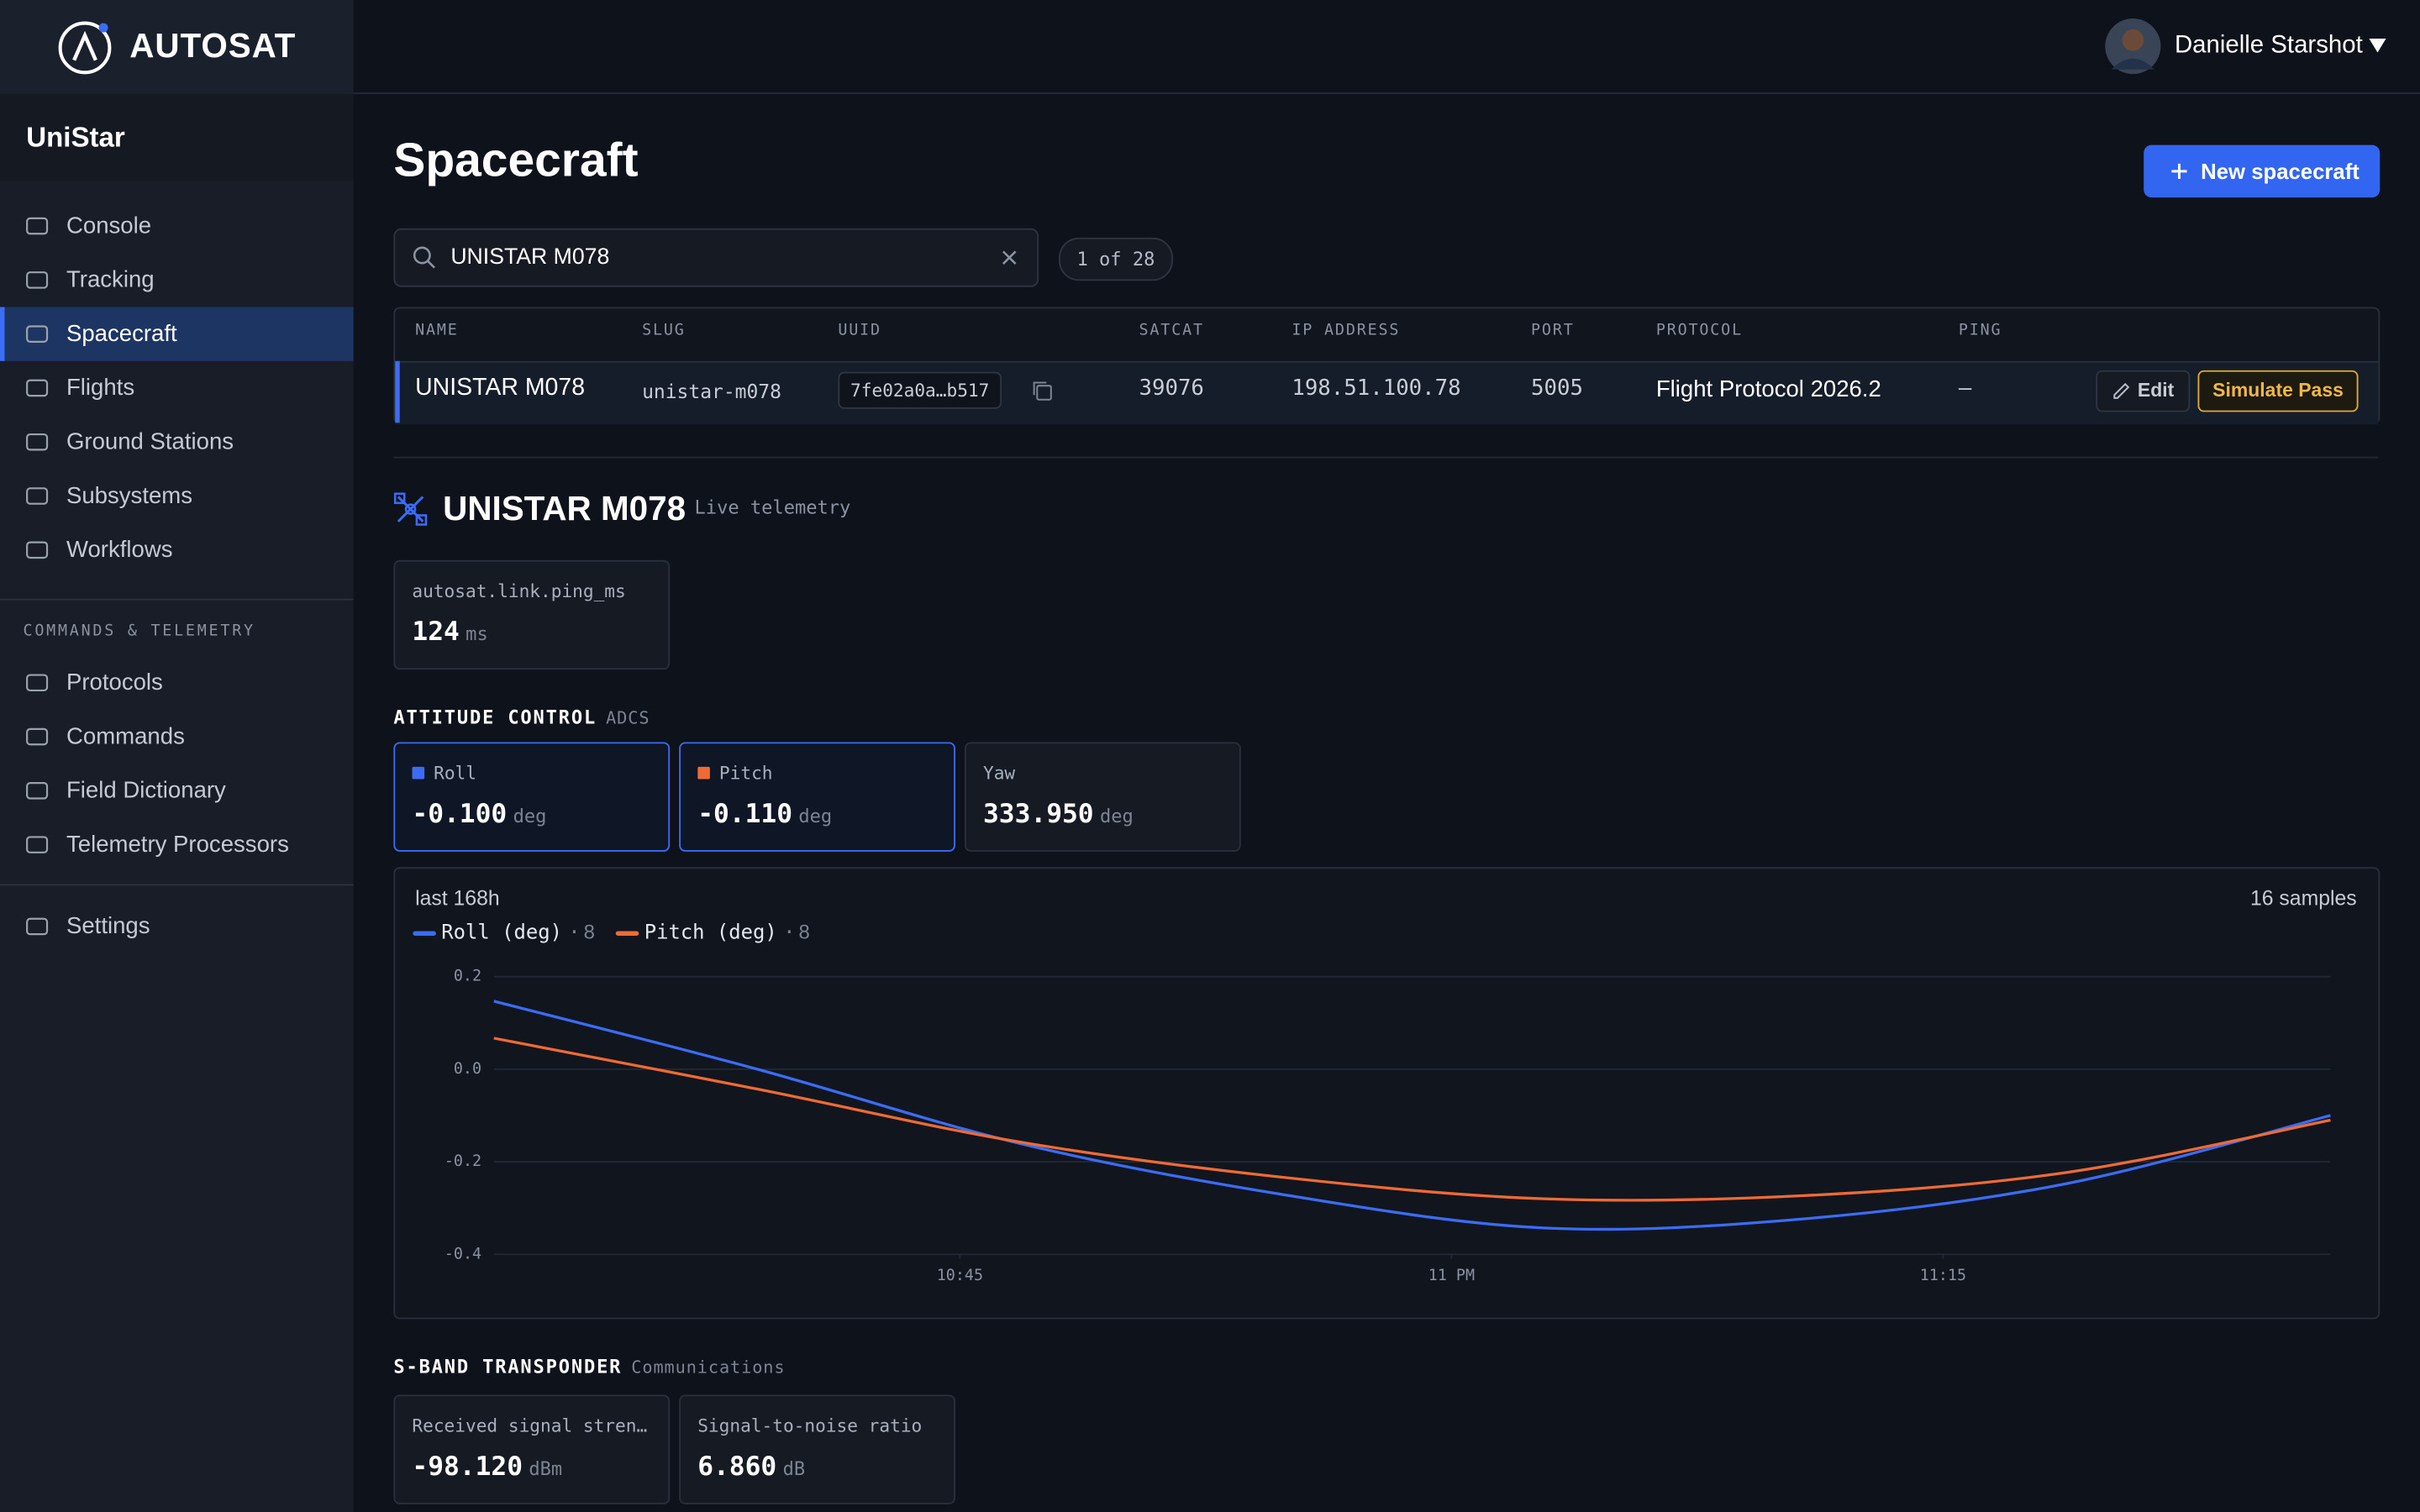 This screenshot has width=2420, height=1512. What do you see at coordinates (1010, 257) in the screenshot?
I see `clear-icon` at bounding box center [1010, 257].